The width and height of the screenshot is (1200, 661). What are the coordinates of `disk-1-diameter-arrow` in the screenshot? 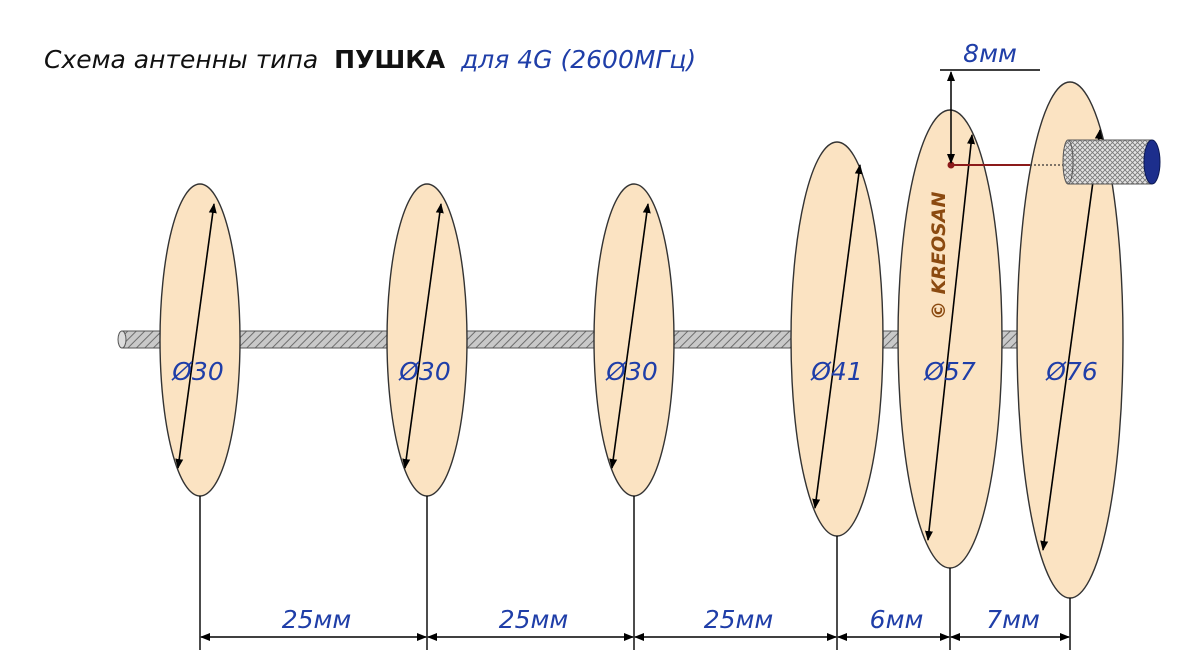 It's located at (196, 336).